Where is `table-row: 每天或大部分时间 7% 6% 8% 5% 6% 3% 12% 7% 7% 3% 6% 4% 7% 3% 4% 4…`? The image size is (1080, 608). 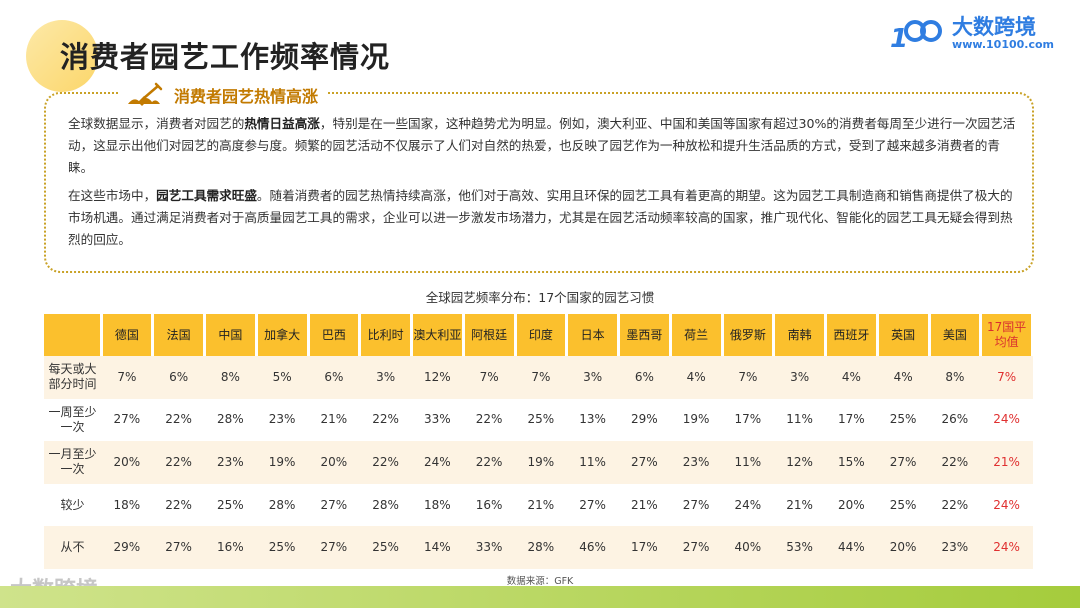
table-row: 每天或大部分时间 7% 6% 8% 5% 6% 3% 12% 7% 7% 3% 6% 4% 7% 3% 4% 4… is located at coordinates (538, 377).